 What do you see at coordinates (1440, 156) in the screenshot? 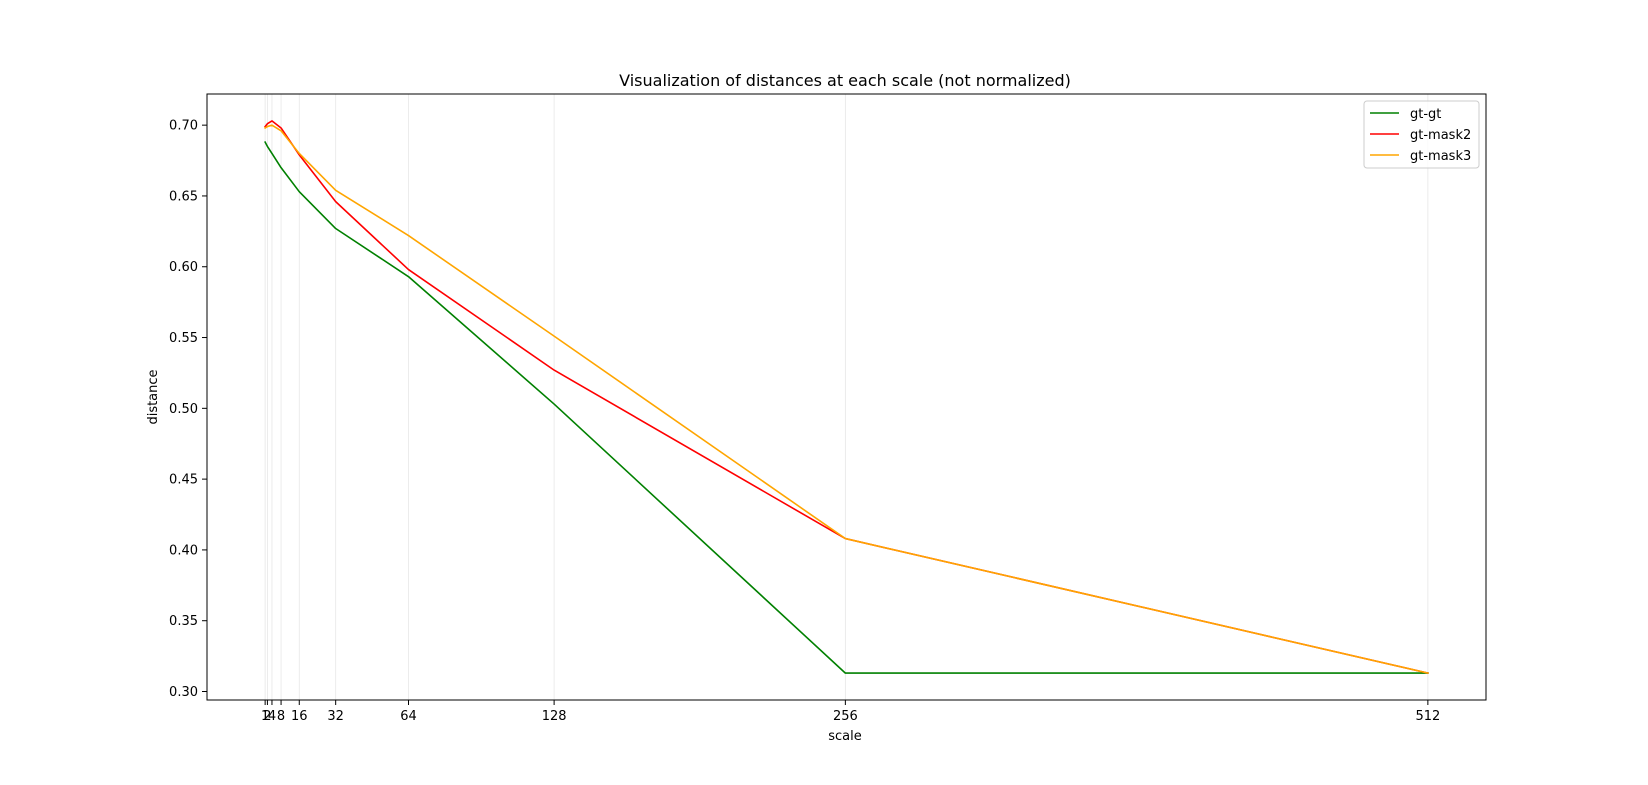
I see `legend-label-gt-mask3: gt-mask3` at bounding box center [1440, 156].